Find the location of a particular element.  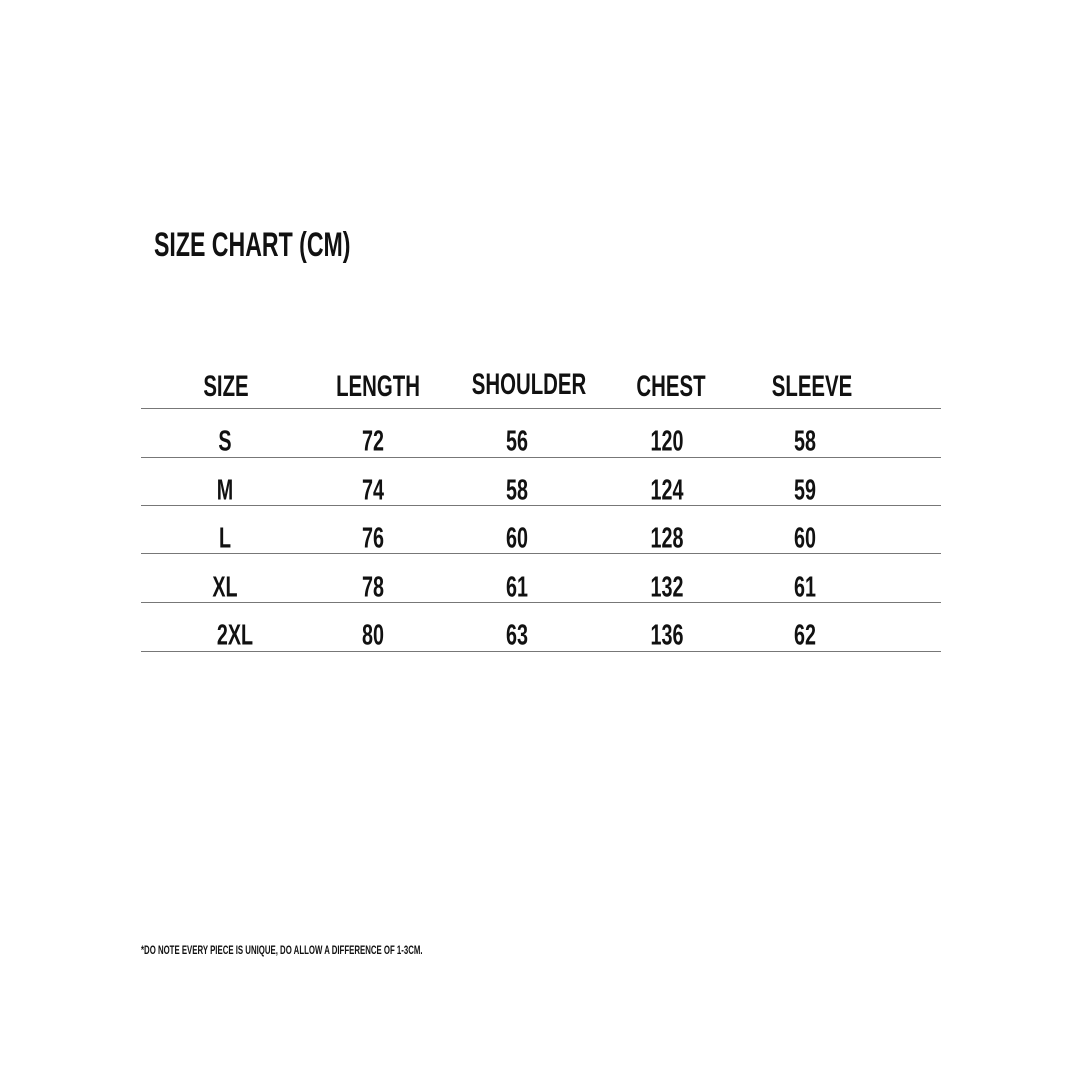

cell-size: M is located at coordinates (225, 490).